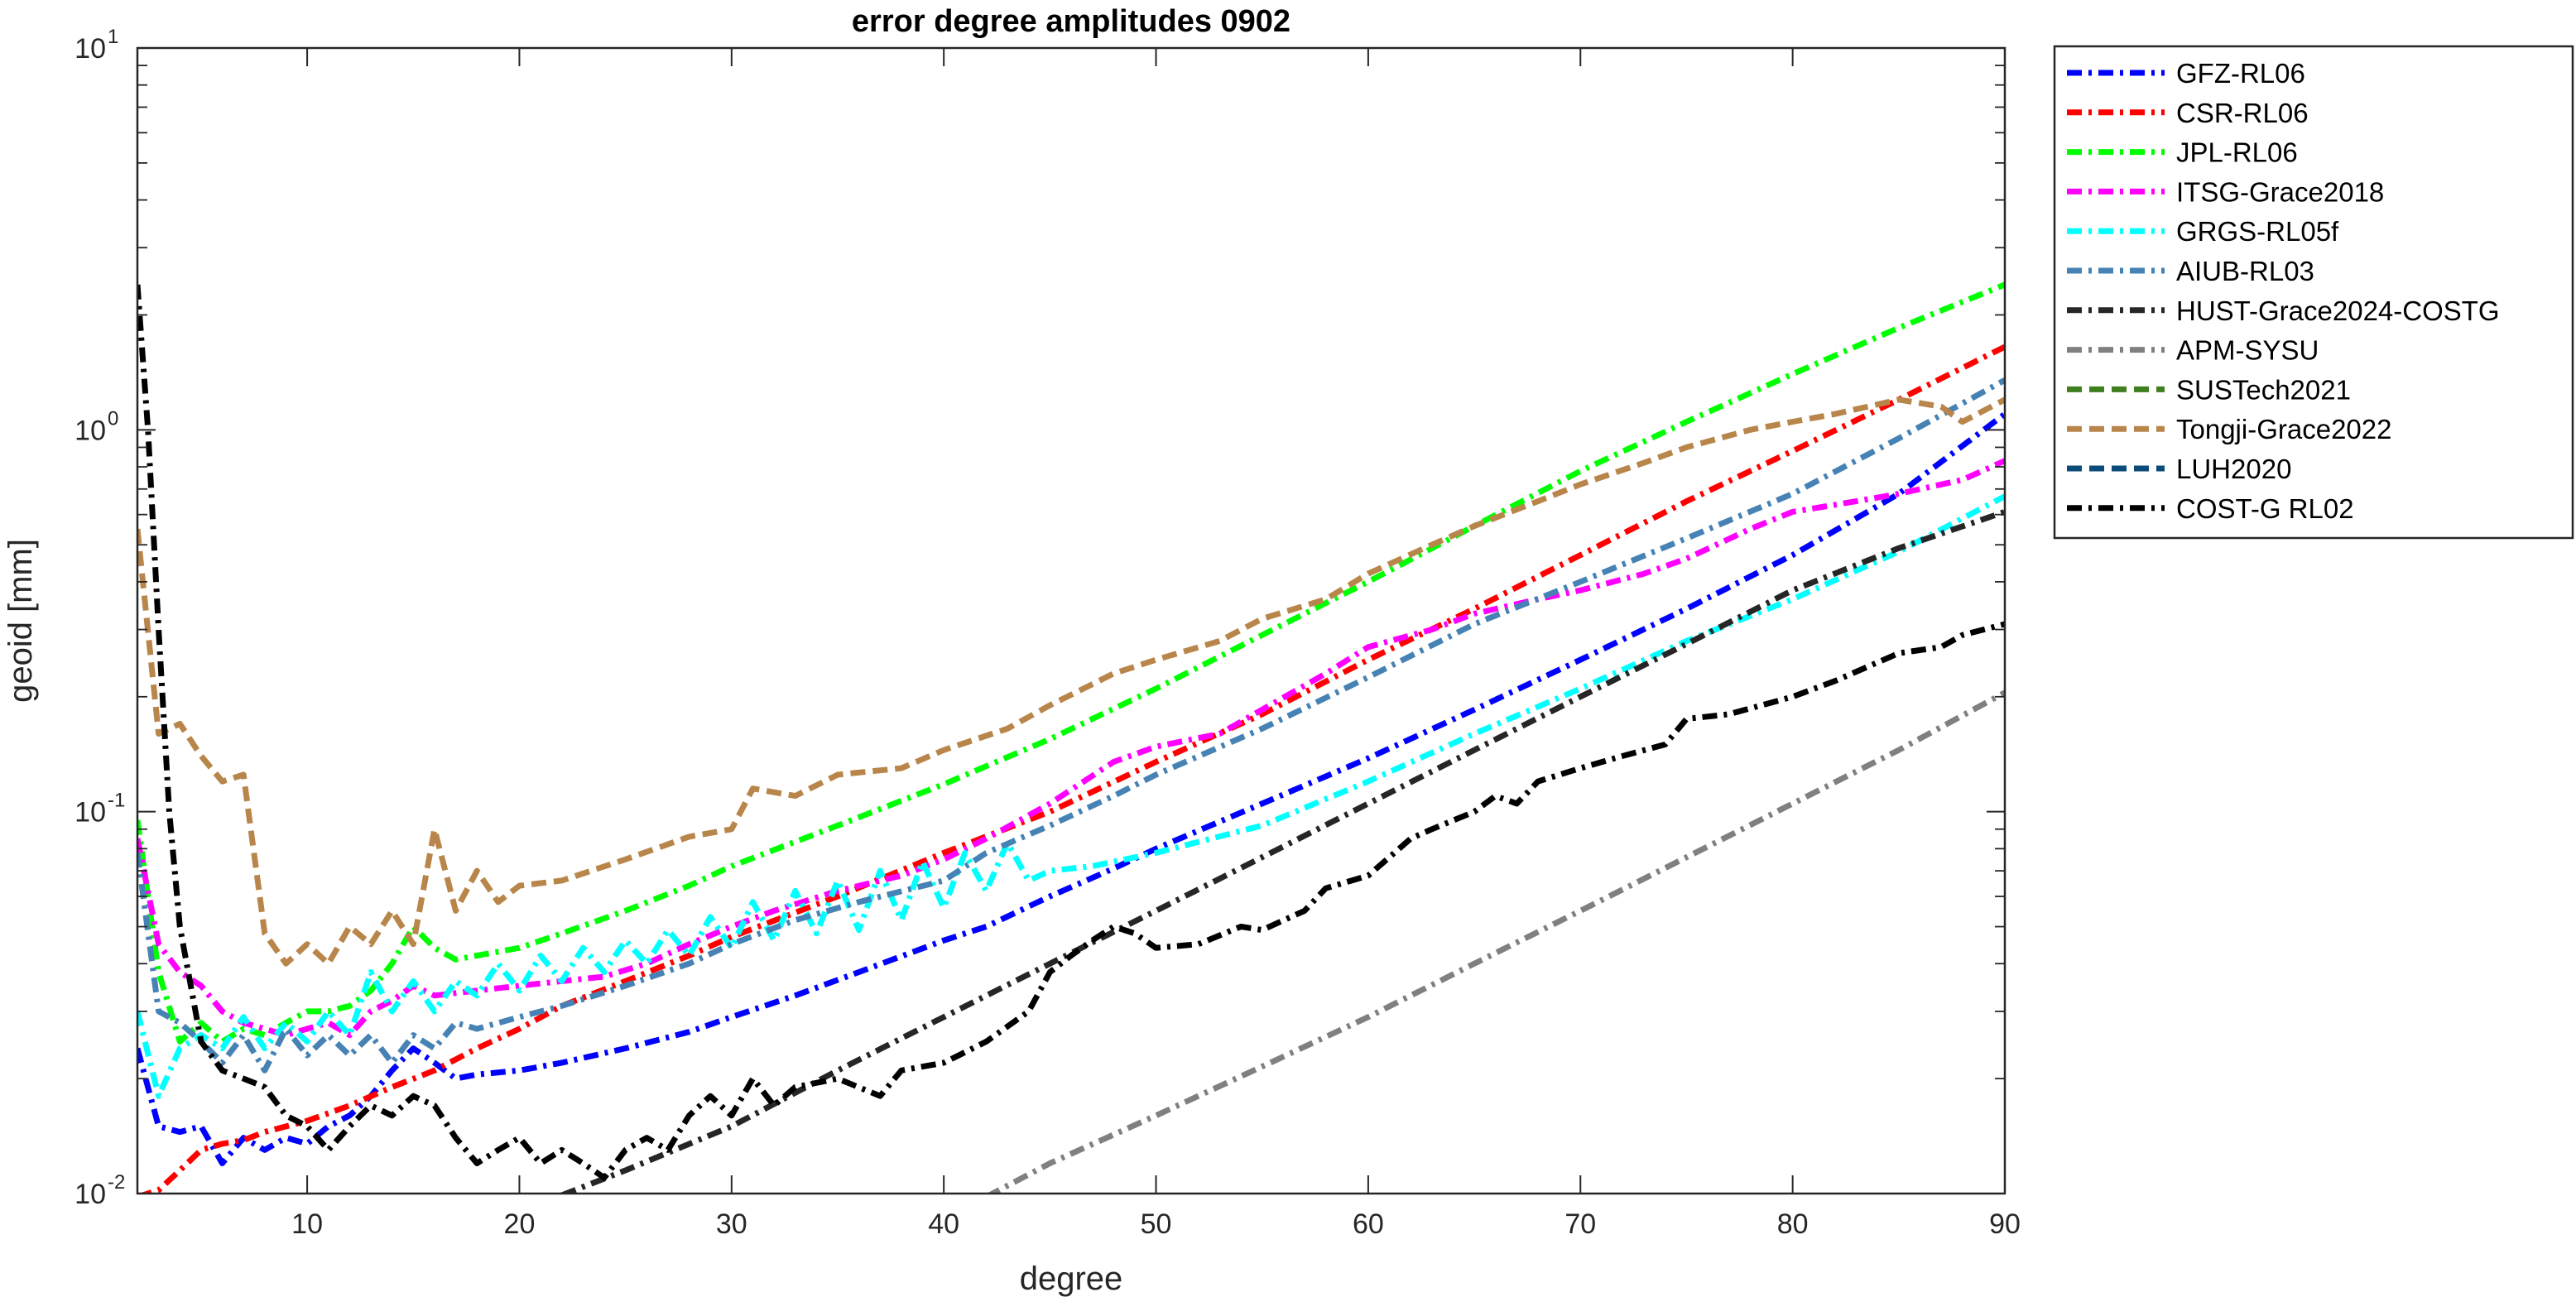  I want to click on x-tick-label: 80, so click(1793, 1224).